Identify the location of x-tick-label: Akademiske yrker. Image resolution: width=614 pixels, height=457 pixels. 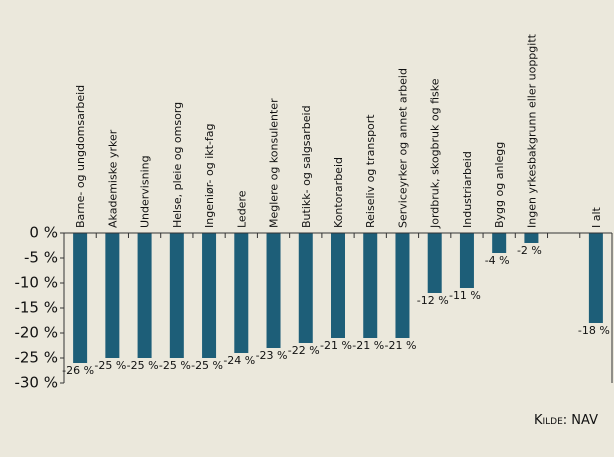
(112, 178).